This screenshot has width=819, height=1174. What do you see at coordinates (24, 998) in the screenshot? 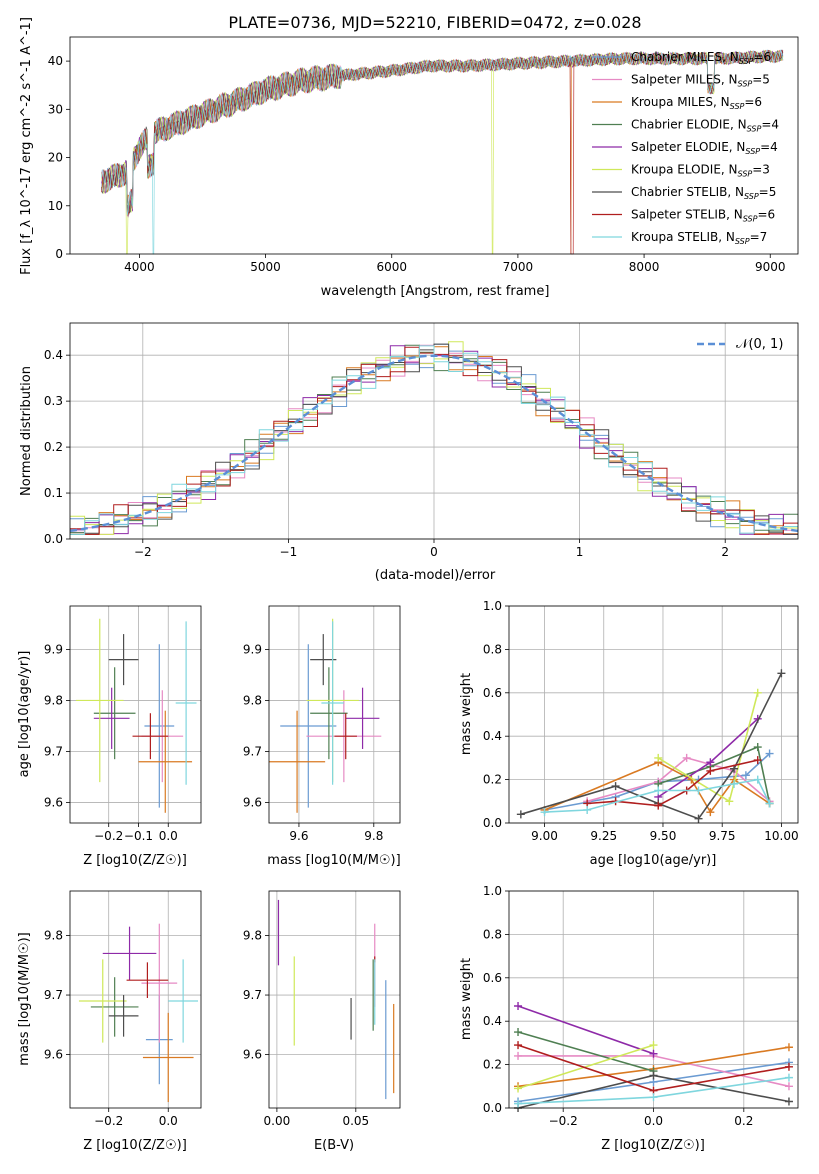
I see `mass-vs-metallicity-ylabel: mass [log10(M/M☉)]` at bounding box center [24, 998].